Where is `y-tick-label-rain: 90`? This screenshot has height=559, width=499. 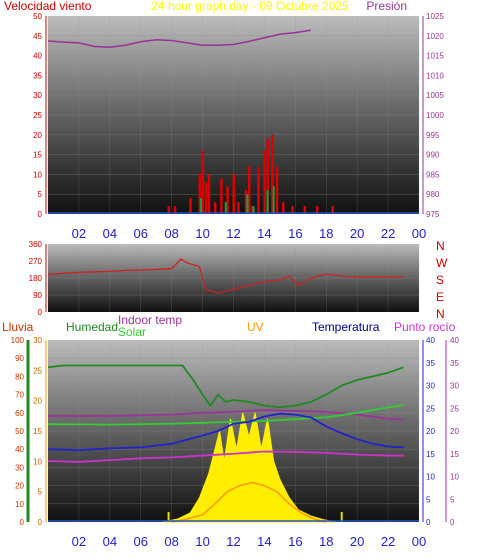
y-tick-label-rain: 90 is located at coordinates (19, 358).